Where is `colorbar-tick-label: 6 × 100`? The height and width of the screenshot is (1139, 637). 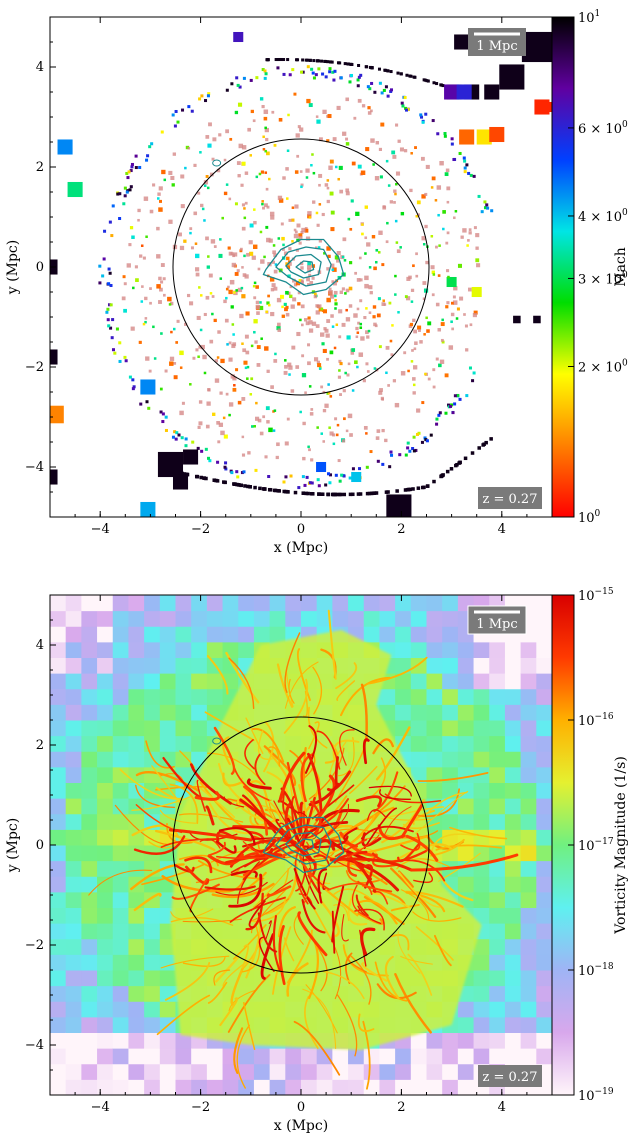
colorbar-tick-label: 6 × 100 is located at coordinates (603, 128).